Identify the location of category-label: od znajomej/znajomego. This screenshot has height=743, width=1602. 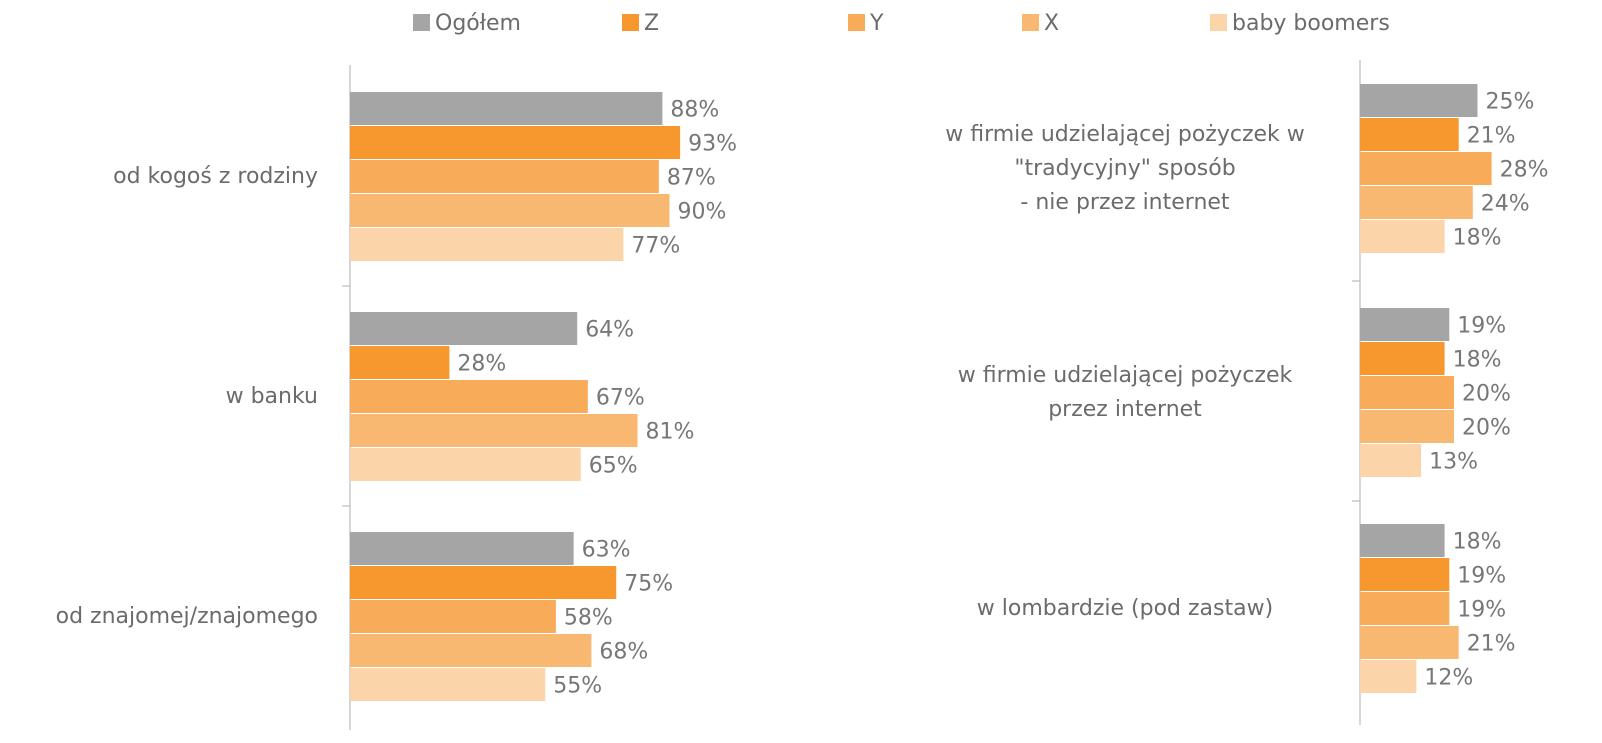
(187, 616).